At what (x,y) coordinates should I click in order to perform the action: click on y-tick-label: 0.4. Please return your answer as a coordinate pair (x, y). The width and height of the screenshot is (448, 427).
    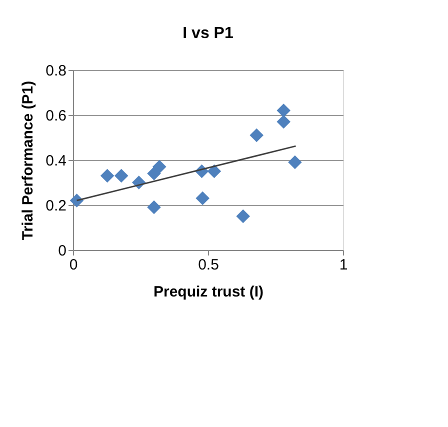
    Looking at the image, I should click on (56, 161).